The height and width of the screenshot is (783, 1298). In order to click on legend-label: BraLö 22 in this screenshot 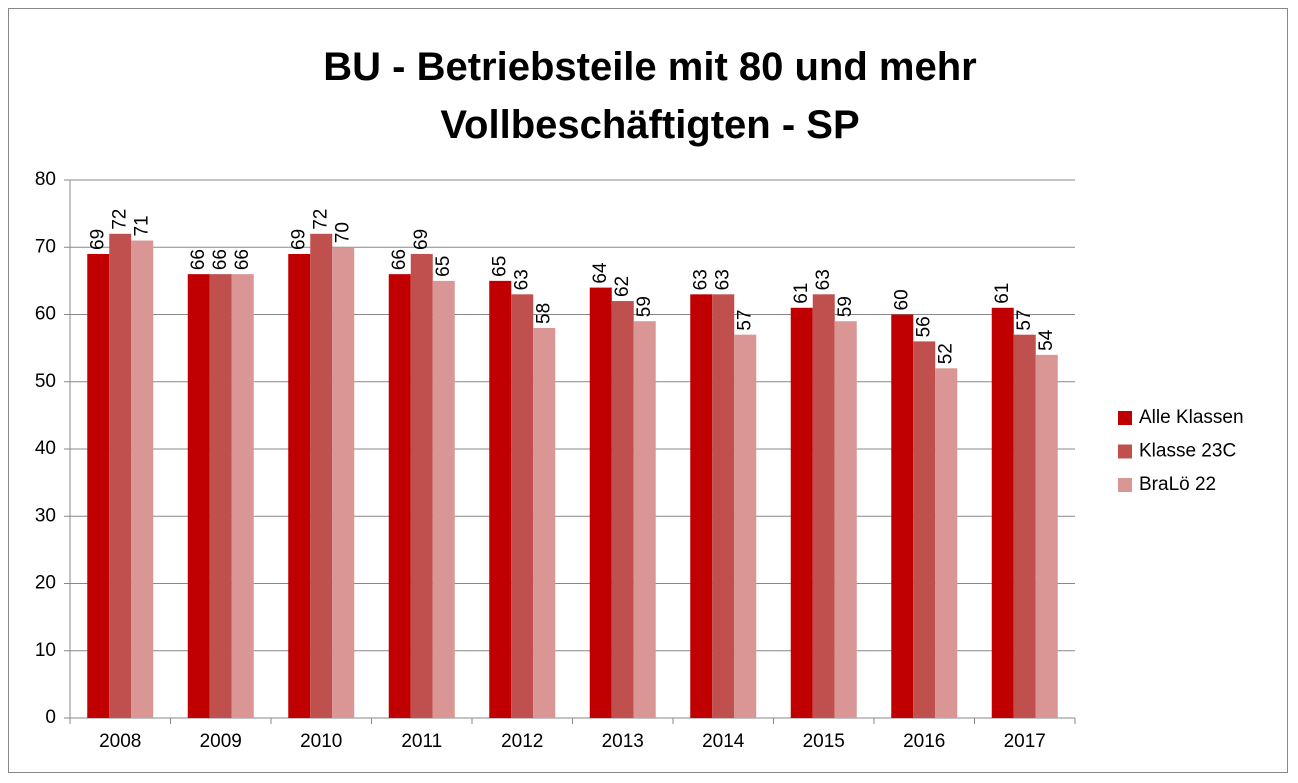, I will do `click(1177, 484)`.